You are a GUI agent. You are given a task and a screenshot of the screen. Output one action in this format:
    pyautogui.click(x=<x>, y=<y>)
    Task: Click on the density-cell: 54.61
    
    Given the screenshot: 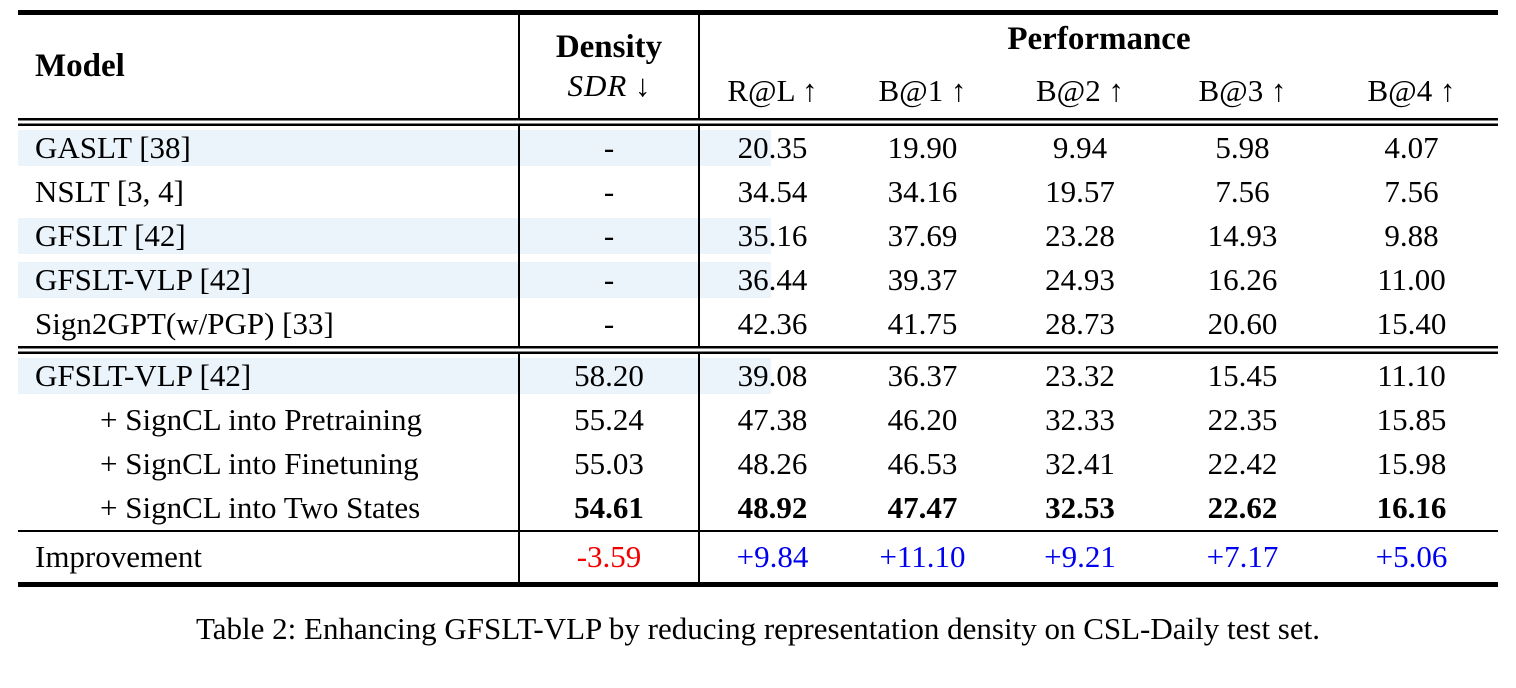 What is the action you would take?
    pyautogui.click(x=610, y=508)
    